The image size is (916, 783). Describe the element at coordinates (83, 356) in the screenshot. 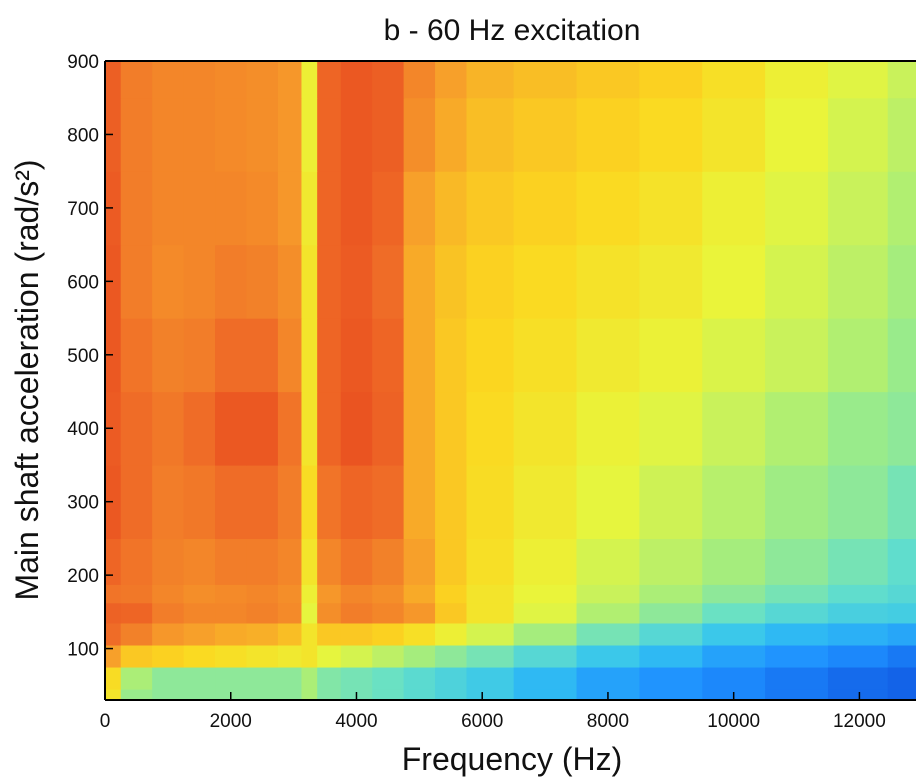

I see `y-tick-label: 500` at that location.